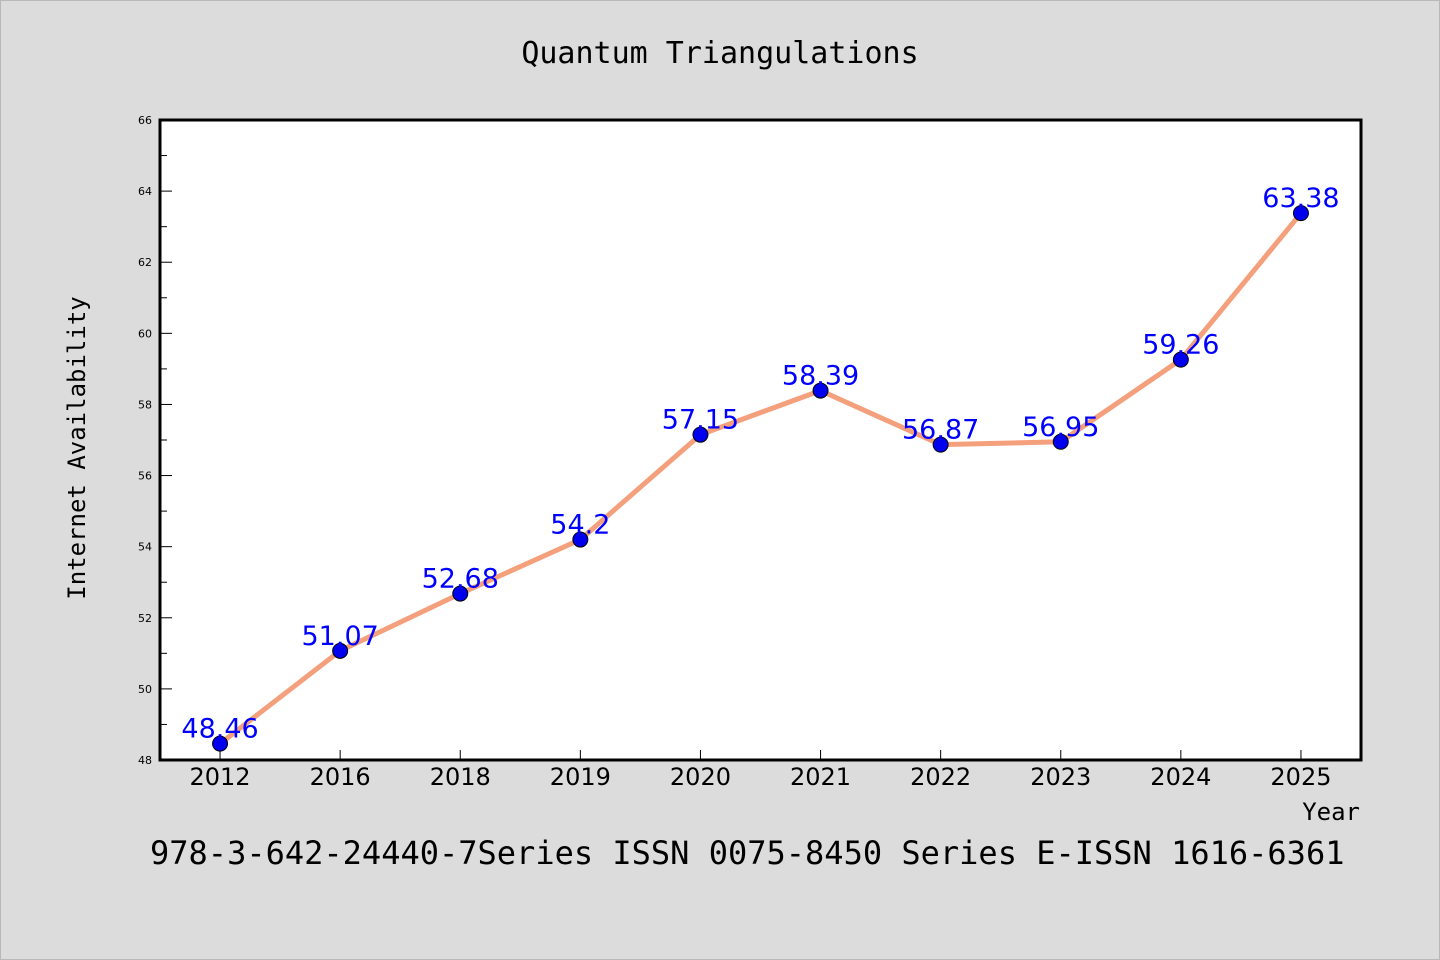  Describe the element at coordinates (820, 376) in the screenshot. I see `data-label: 58.39` at that location.